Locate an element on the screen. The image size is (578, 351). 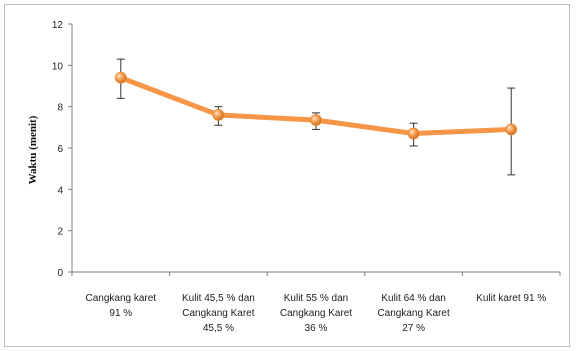
x-category-label-line: Kulit 45,5 % dan is located at coordinates (218, 298).